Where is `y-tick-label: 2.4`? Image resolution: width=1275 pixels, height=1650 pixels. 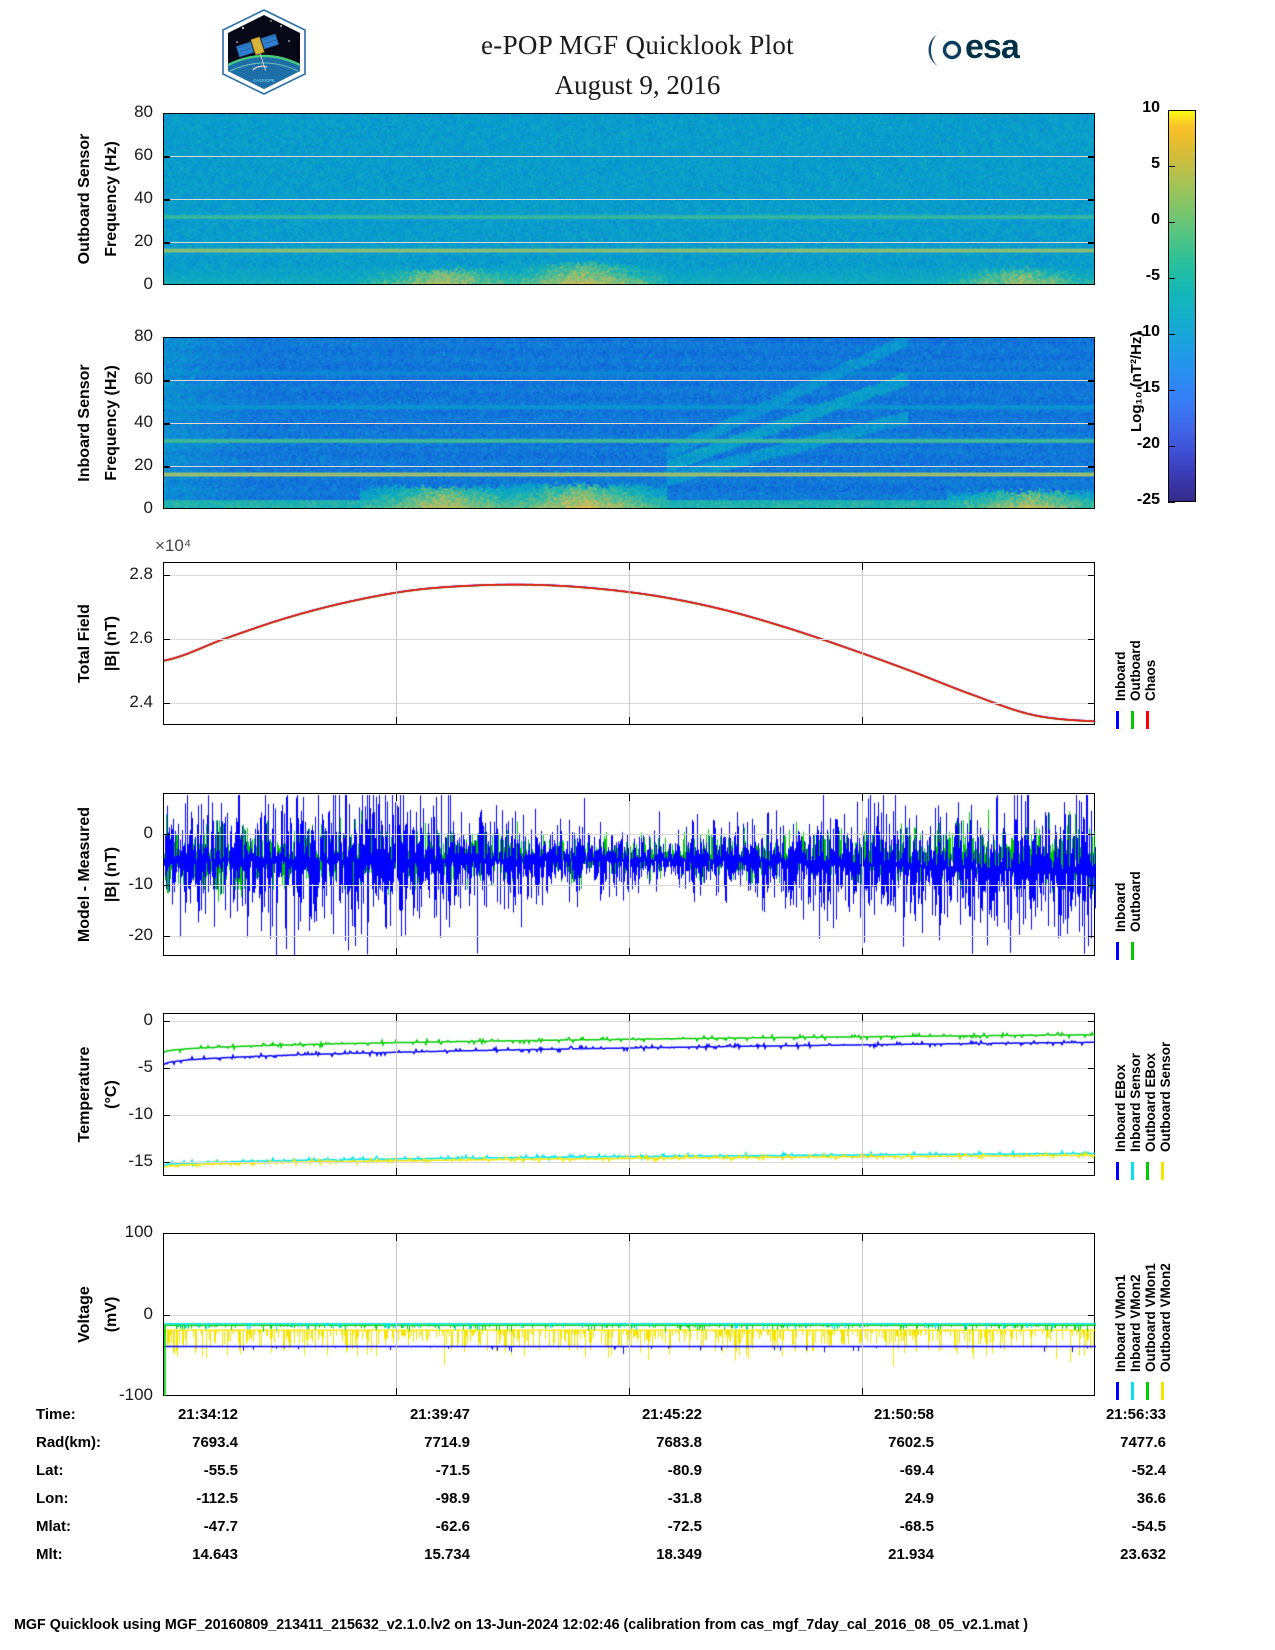
y-tick-label: 2.4 is located at coordinates (141, 701).